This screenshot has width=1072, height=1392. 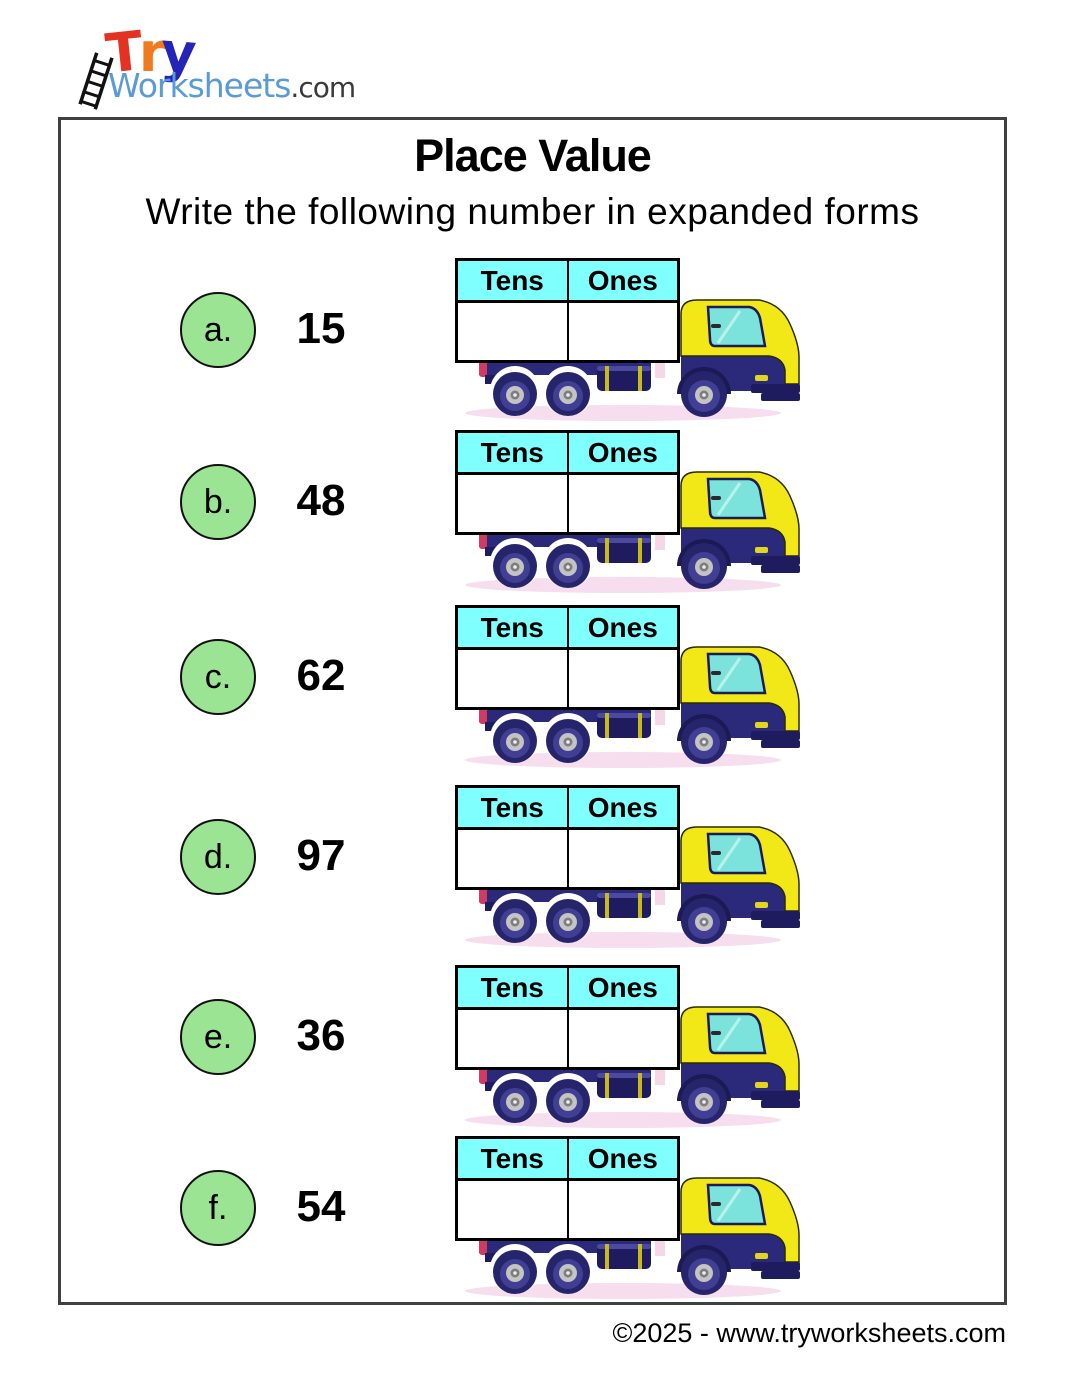 I want to click on worksheet-row: f. 54, so click(x=532, y=1218).